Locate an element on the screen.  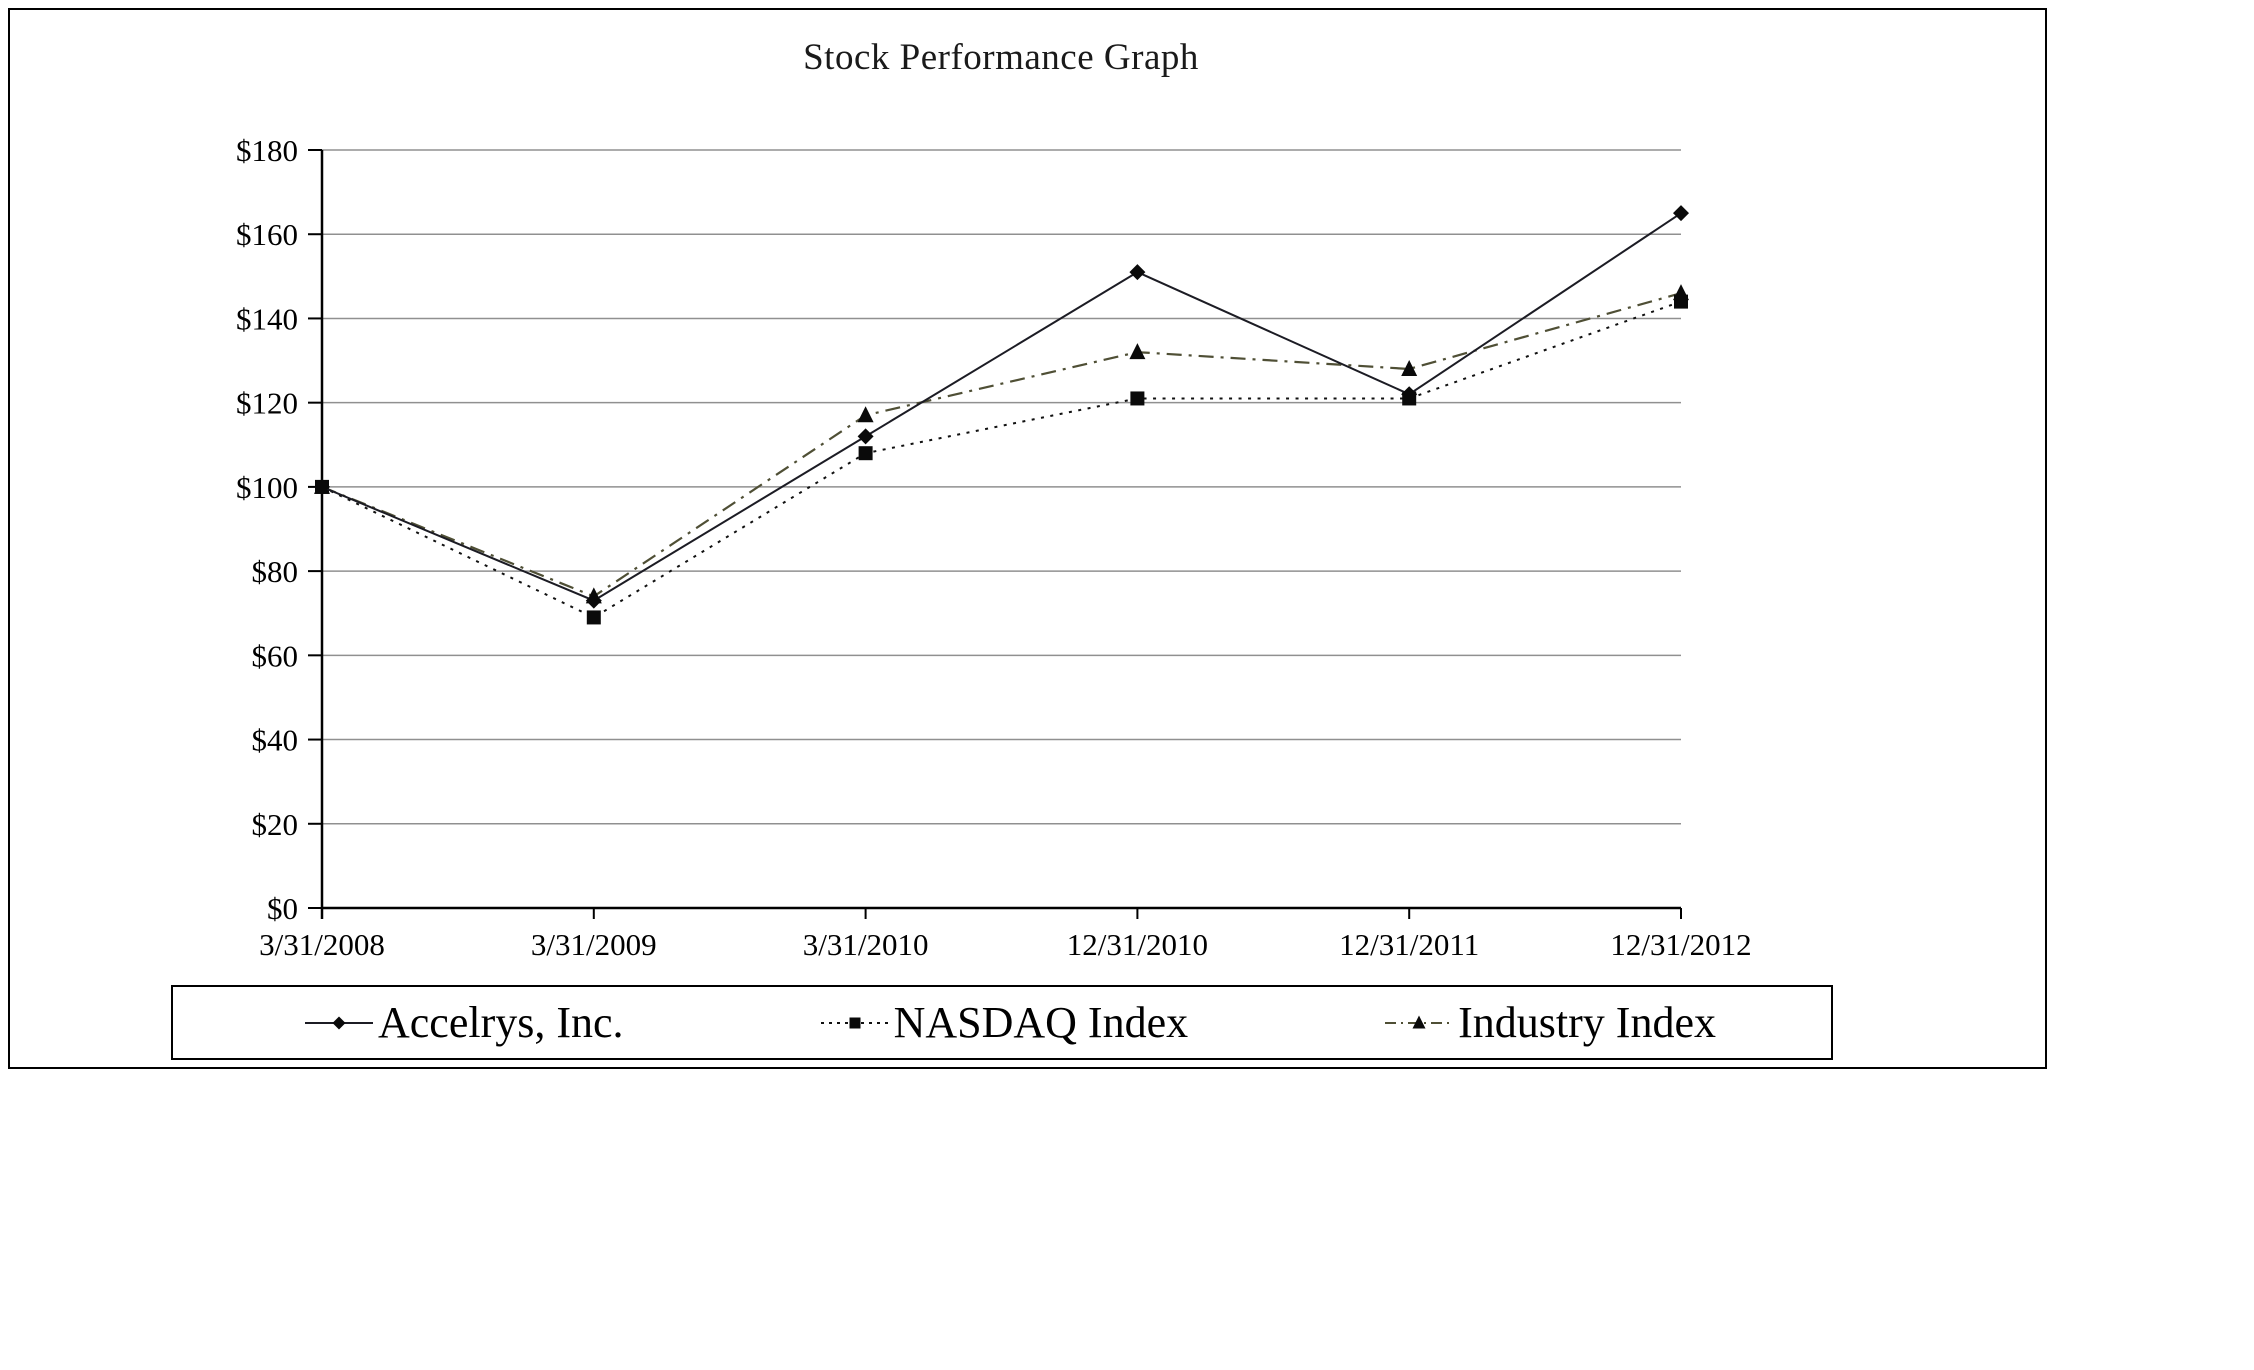
y-tick-label: $60 is located at coordinates (275, 655).